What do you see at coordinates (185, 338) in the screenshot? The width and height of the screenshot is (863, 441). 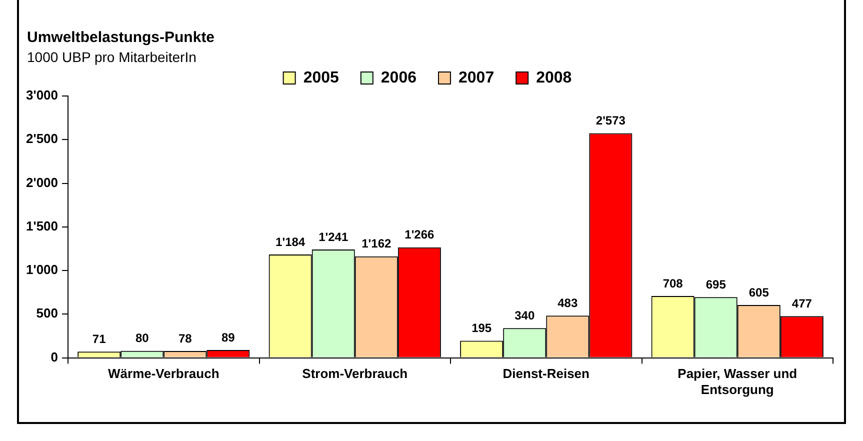 I see `data-label: 78` at bounding box center [185, 338].